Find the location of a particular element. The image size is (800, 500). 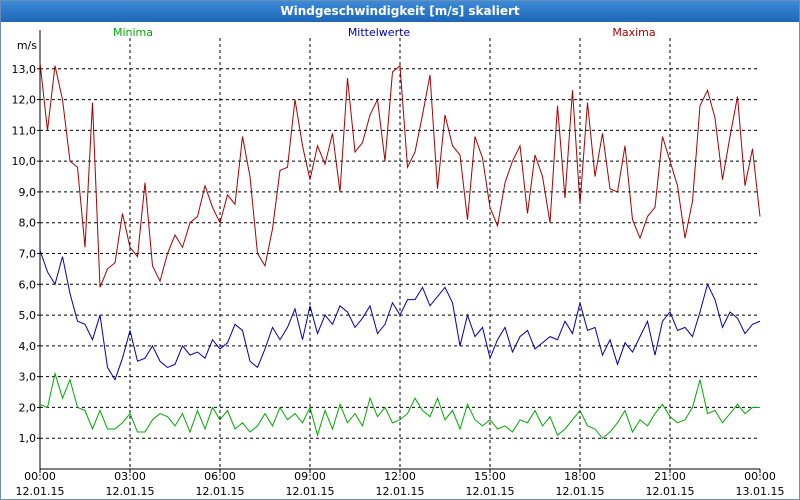

y-tick-label-12: 13,0 is located at coordinates (24, 69).